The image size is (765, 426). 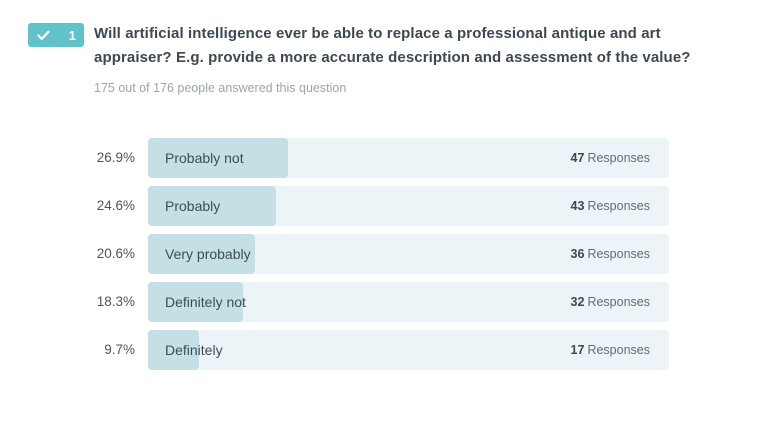 I want to click on response-info: 43 Responses, so click(x=610, y=206).